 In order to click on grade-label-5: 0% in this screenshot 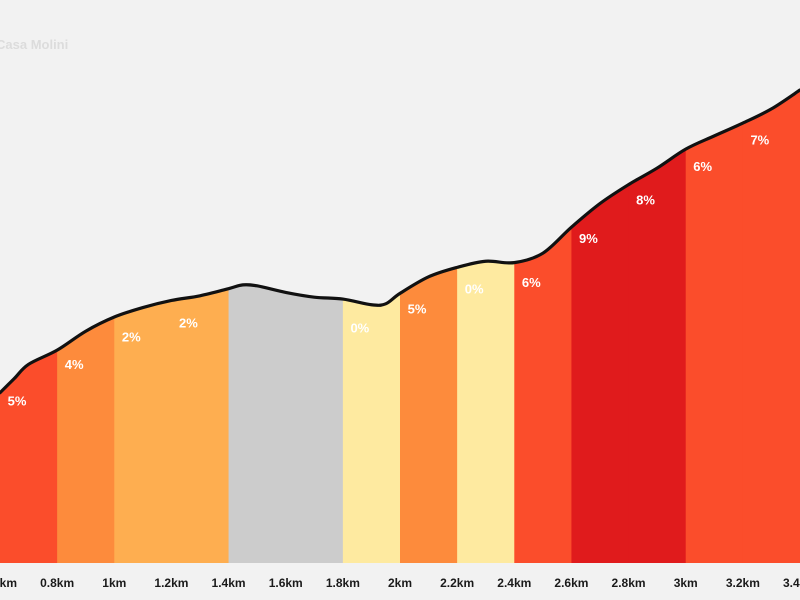, I will do `click(359, 327)`.